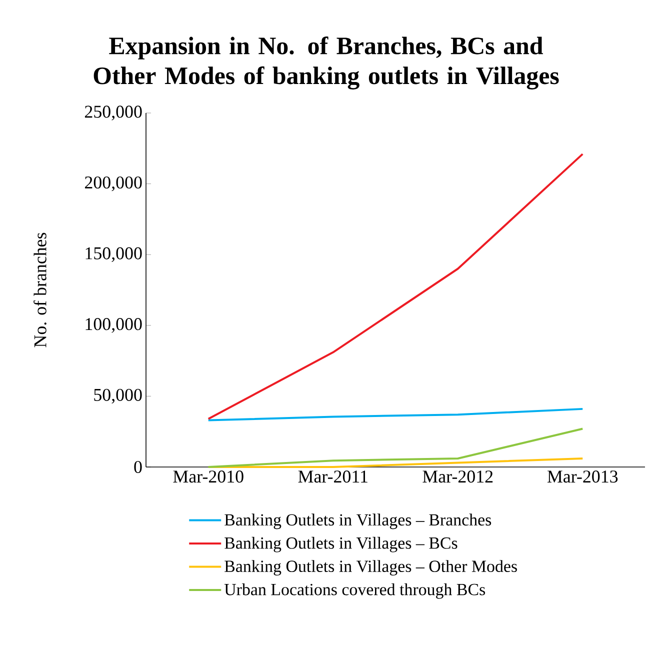 Image resolution: width=652 pixels, height=655 pixels. Describe the element at coordinates (138, 467) in the screenshot. I see `y-tick-label: 0` at that location.